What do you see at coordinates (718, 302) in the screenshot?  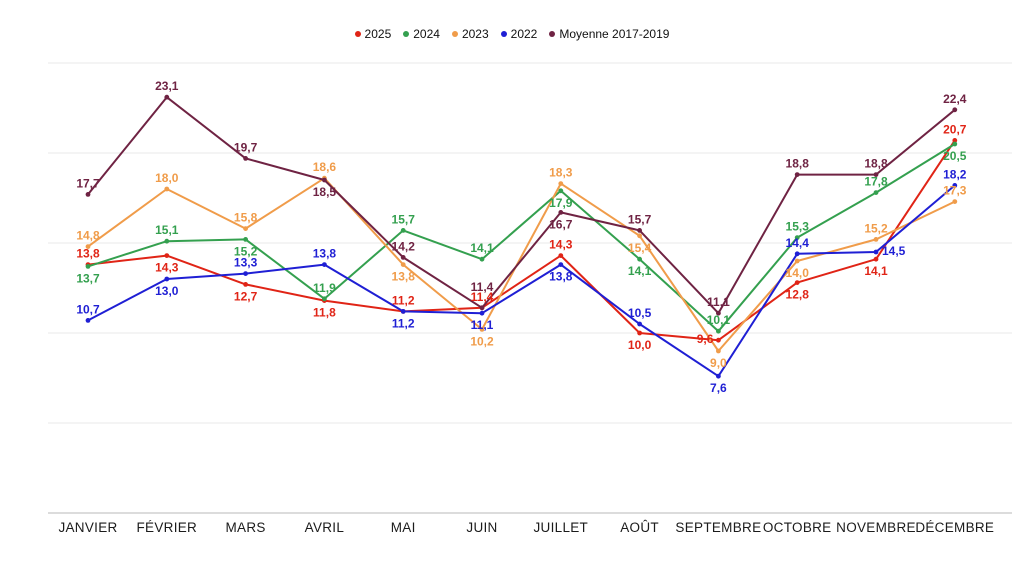 I see `point-label: 11,1` at bounding box center [718, 302].